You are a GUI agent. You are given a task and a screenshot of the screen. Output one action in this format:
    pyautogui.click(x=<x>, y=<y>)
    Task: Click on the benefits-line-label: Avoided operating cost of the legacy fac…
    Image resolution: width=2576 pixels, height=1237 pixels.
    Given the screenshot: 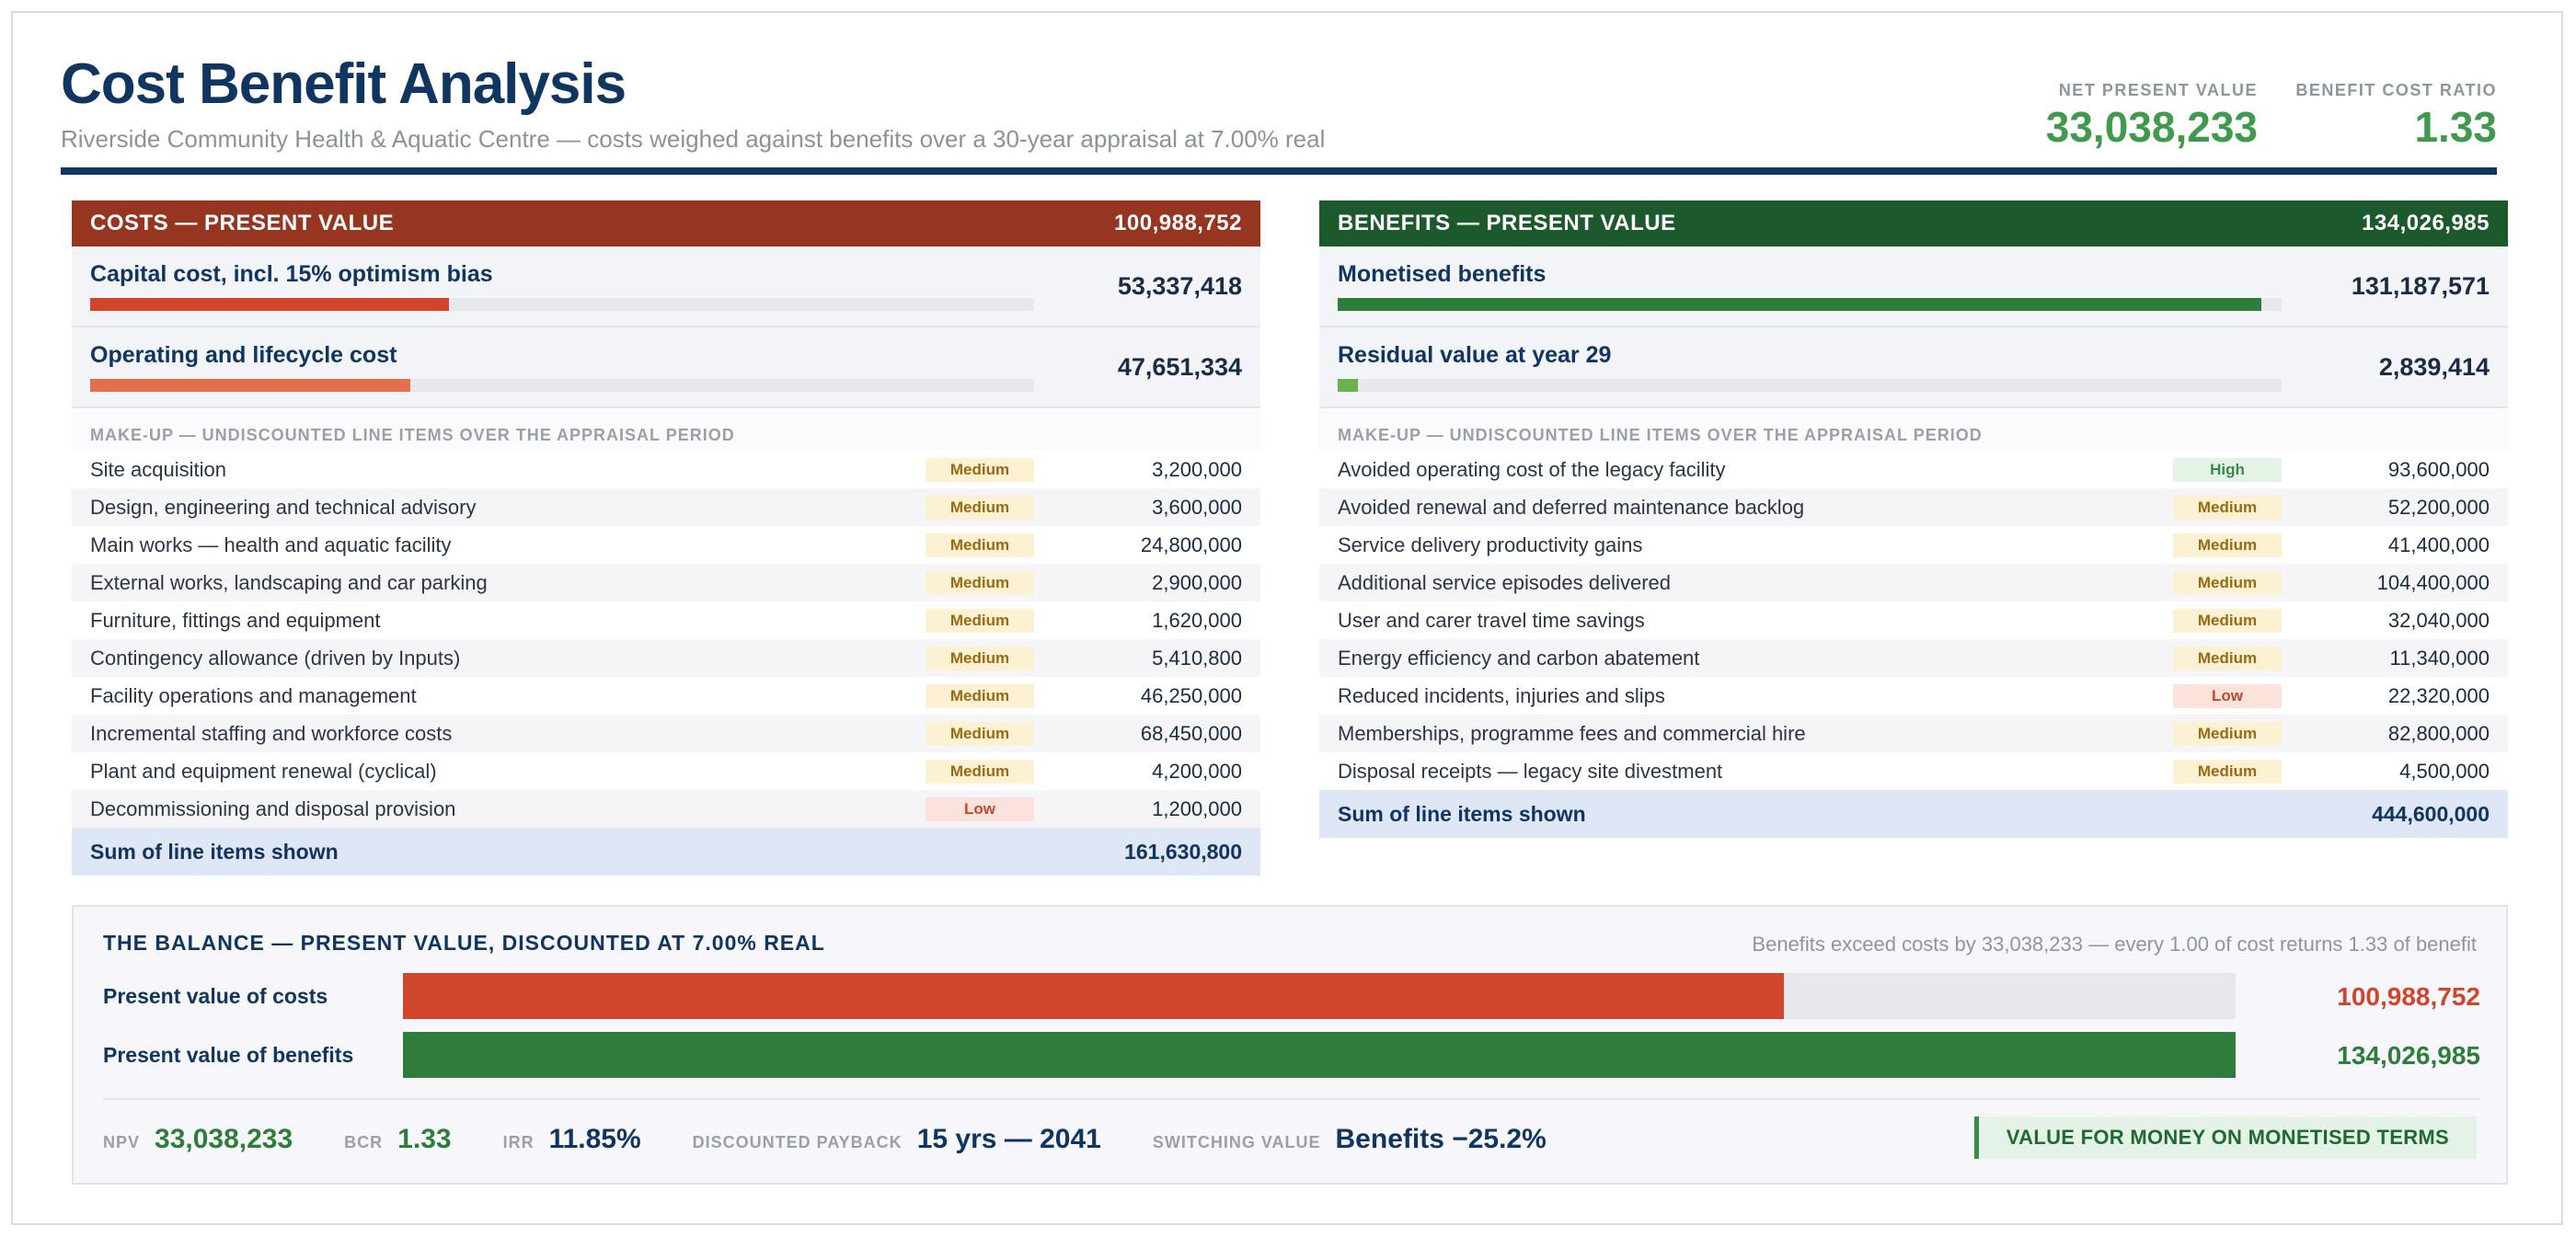 What is the action you would take?
    pyautogui.click(x=1532, y=469)
    